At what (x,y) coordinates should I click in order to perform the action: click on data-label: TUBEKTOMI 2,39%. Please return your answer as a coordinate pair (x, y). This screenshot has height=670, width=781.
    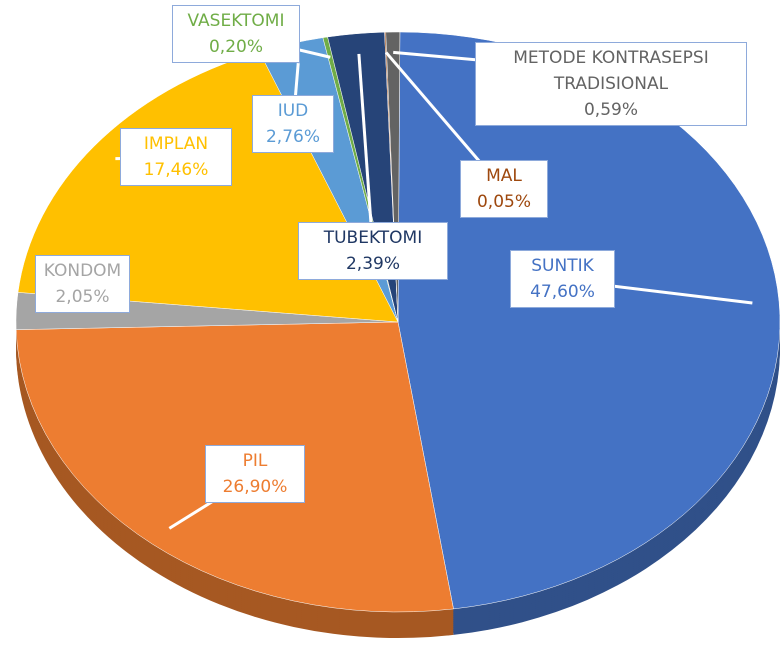
    Looking at the image, I should click on (373, 251).